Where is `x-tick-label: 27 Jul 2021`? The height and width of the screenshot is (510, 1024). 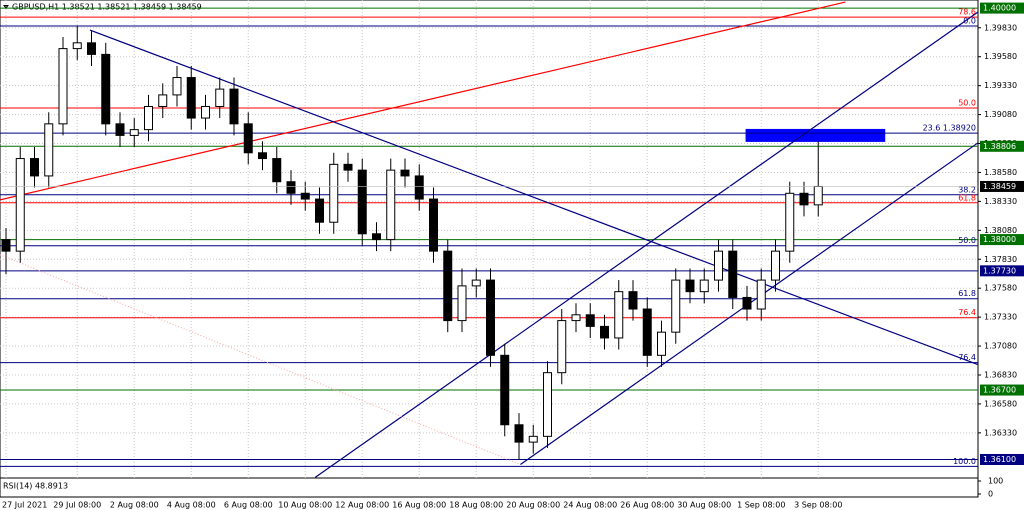
x-tick-label: 27 Jul 2021 is located at coordinates (24, 505).